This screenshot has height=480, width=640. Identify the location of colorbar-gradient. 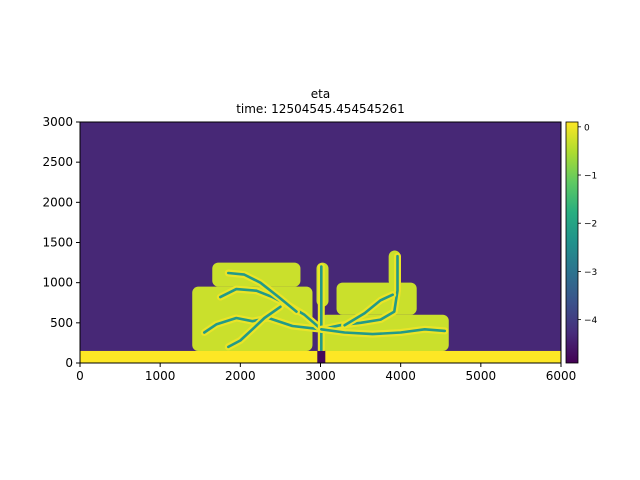
(572, 242).